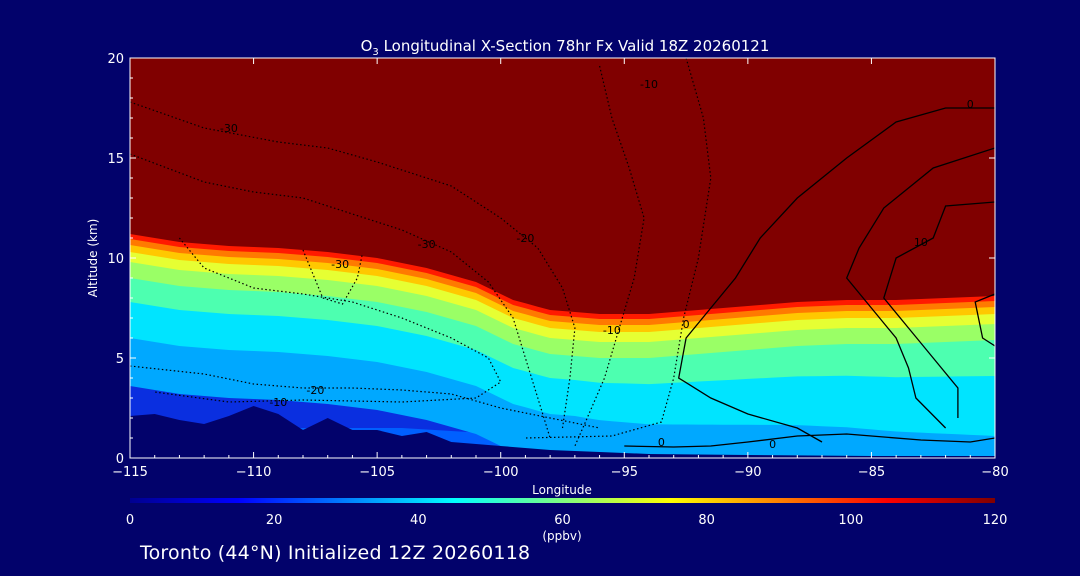  I want to click on terrain, so click(562, 432).